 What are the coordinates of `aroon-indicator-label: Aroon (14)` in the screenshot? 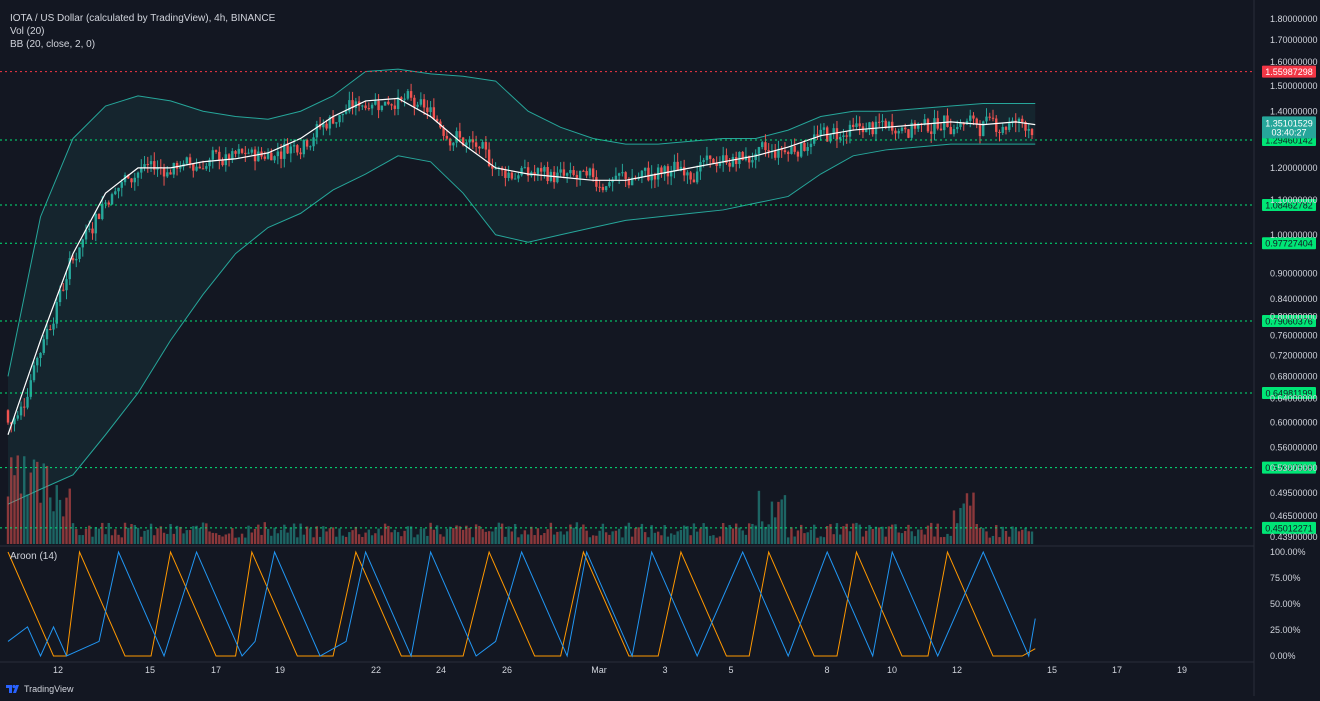 It's located at (34, 556).